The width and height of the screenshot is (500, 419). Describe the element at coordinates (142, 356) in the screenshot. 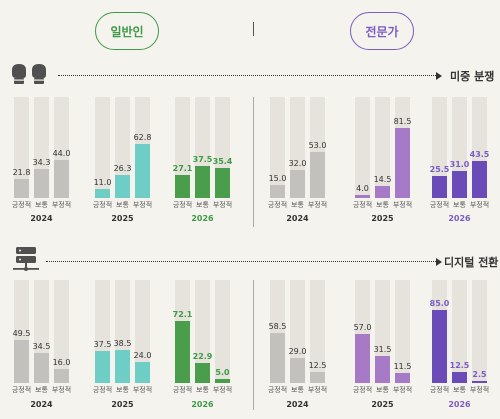

I see `bar-value-label: 24.0` at that location.